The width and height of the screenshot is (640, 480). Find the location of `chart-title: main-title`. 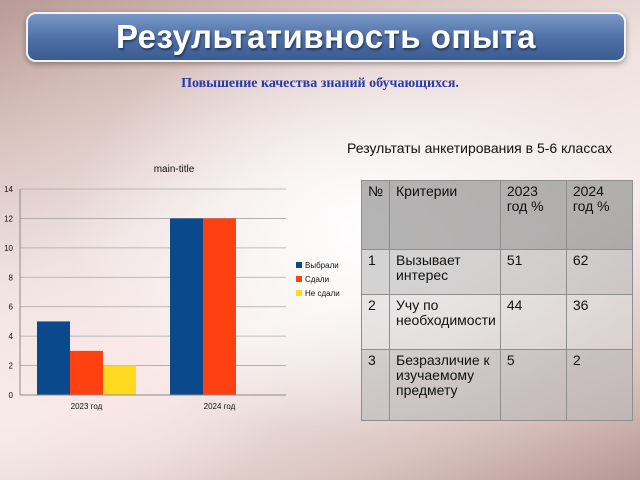

chart-title: main-title is located at coordinates (174, 169).